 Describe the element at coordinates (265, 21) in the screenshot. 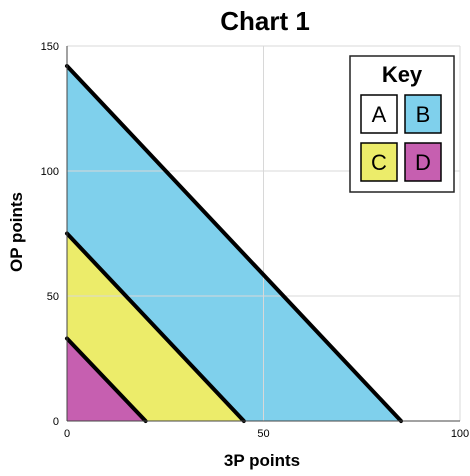

I see `chart-title: Chart 1` at that location.